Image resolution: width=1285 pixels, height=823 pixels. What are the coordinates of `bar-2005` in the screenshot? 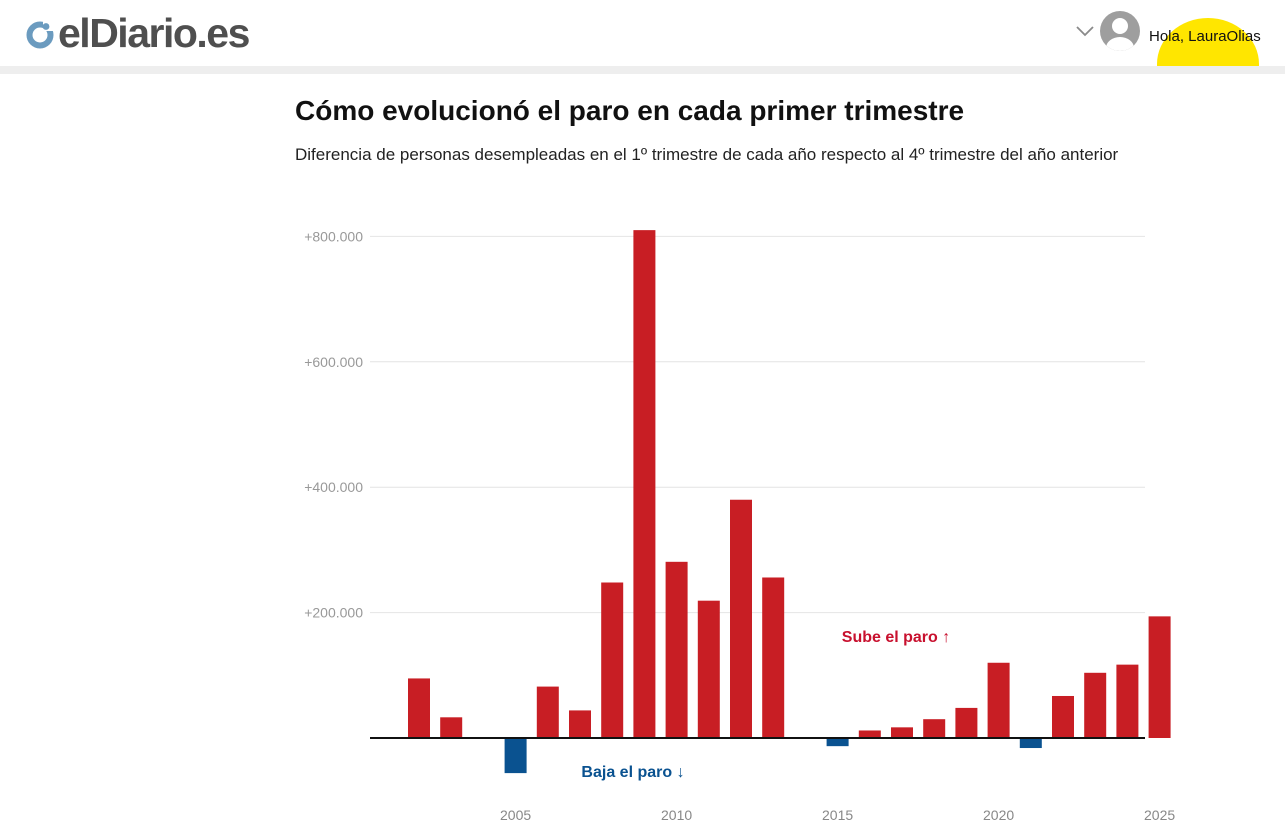 It's located at (515, 756).